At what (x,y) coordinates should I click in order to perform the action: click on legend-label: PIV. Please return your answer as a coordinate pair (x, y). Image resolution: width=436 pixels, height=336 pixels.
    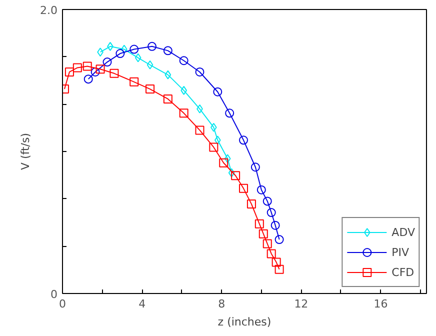
    Looking at the image, I should click on (401, 252).